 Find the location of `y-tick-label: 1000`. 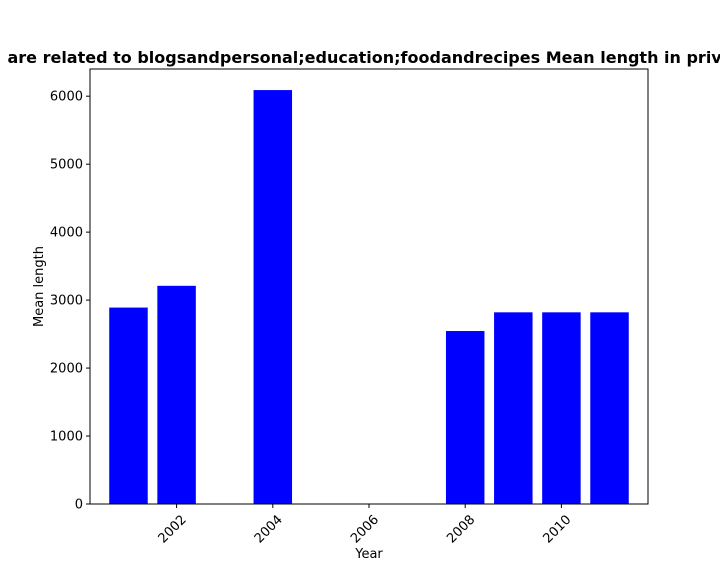

y-tick-label: 1000 is located at coordinates (66, 437).